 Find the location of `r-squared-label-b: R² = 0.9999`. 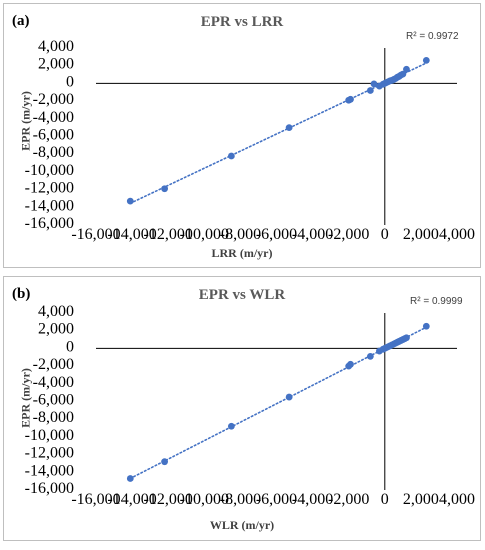

r-squared-label-b: R² = 0.9999 is located at coordinates (436, 301).